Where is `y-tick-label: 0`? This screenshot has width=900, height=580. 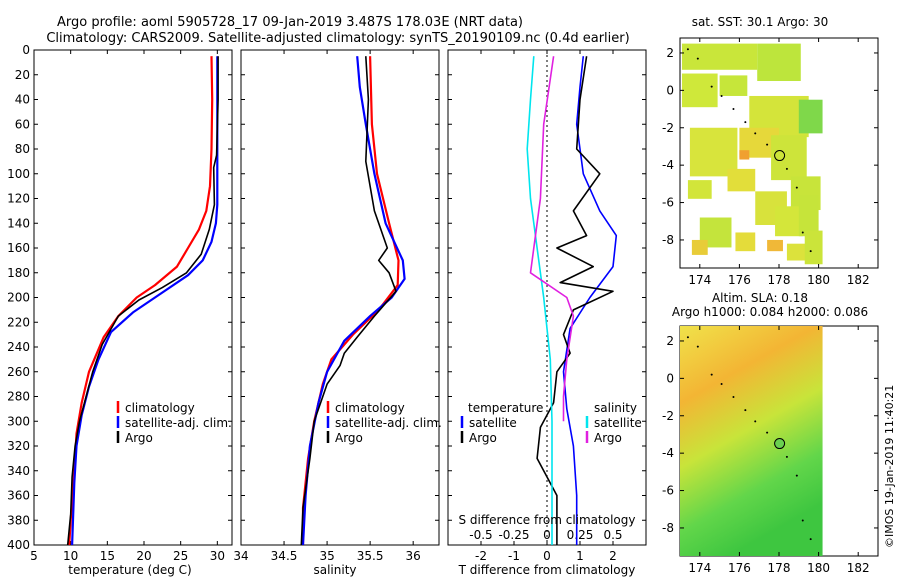 y-tick-label: 0 is located at coordinates (26, 50).